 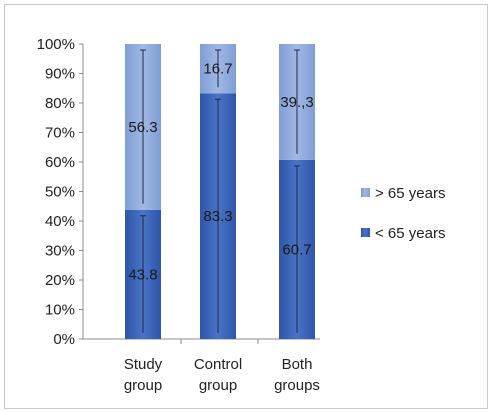 I want to click on category-label: Both, so click(x=297, y=364).